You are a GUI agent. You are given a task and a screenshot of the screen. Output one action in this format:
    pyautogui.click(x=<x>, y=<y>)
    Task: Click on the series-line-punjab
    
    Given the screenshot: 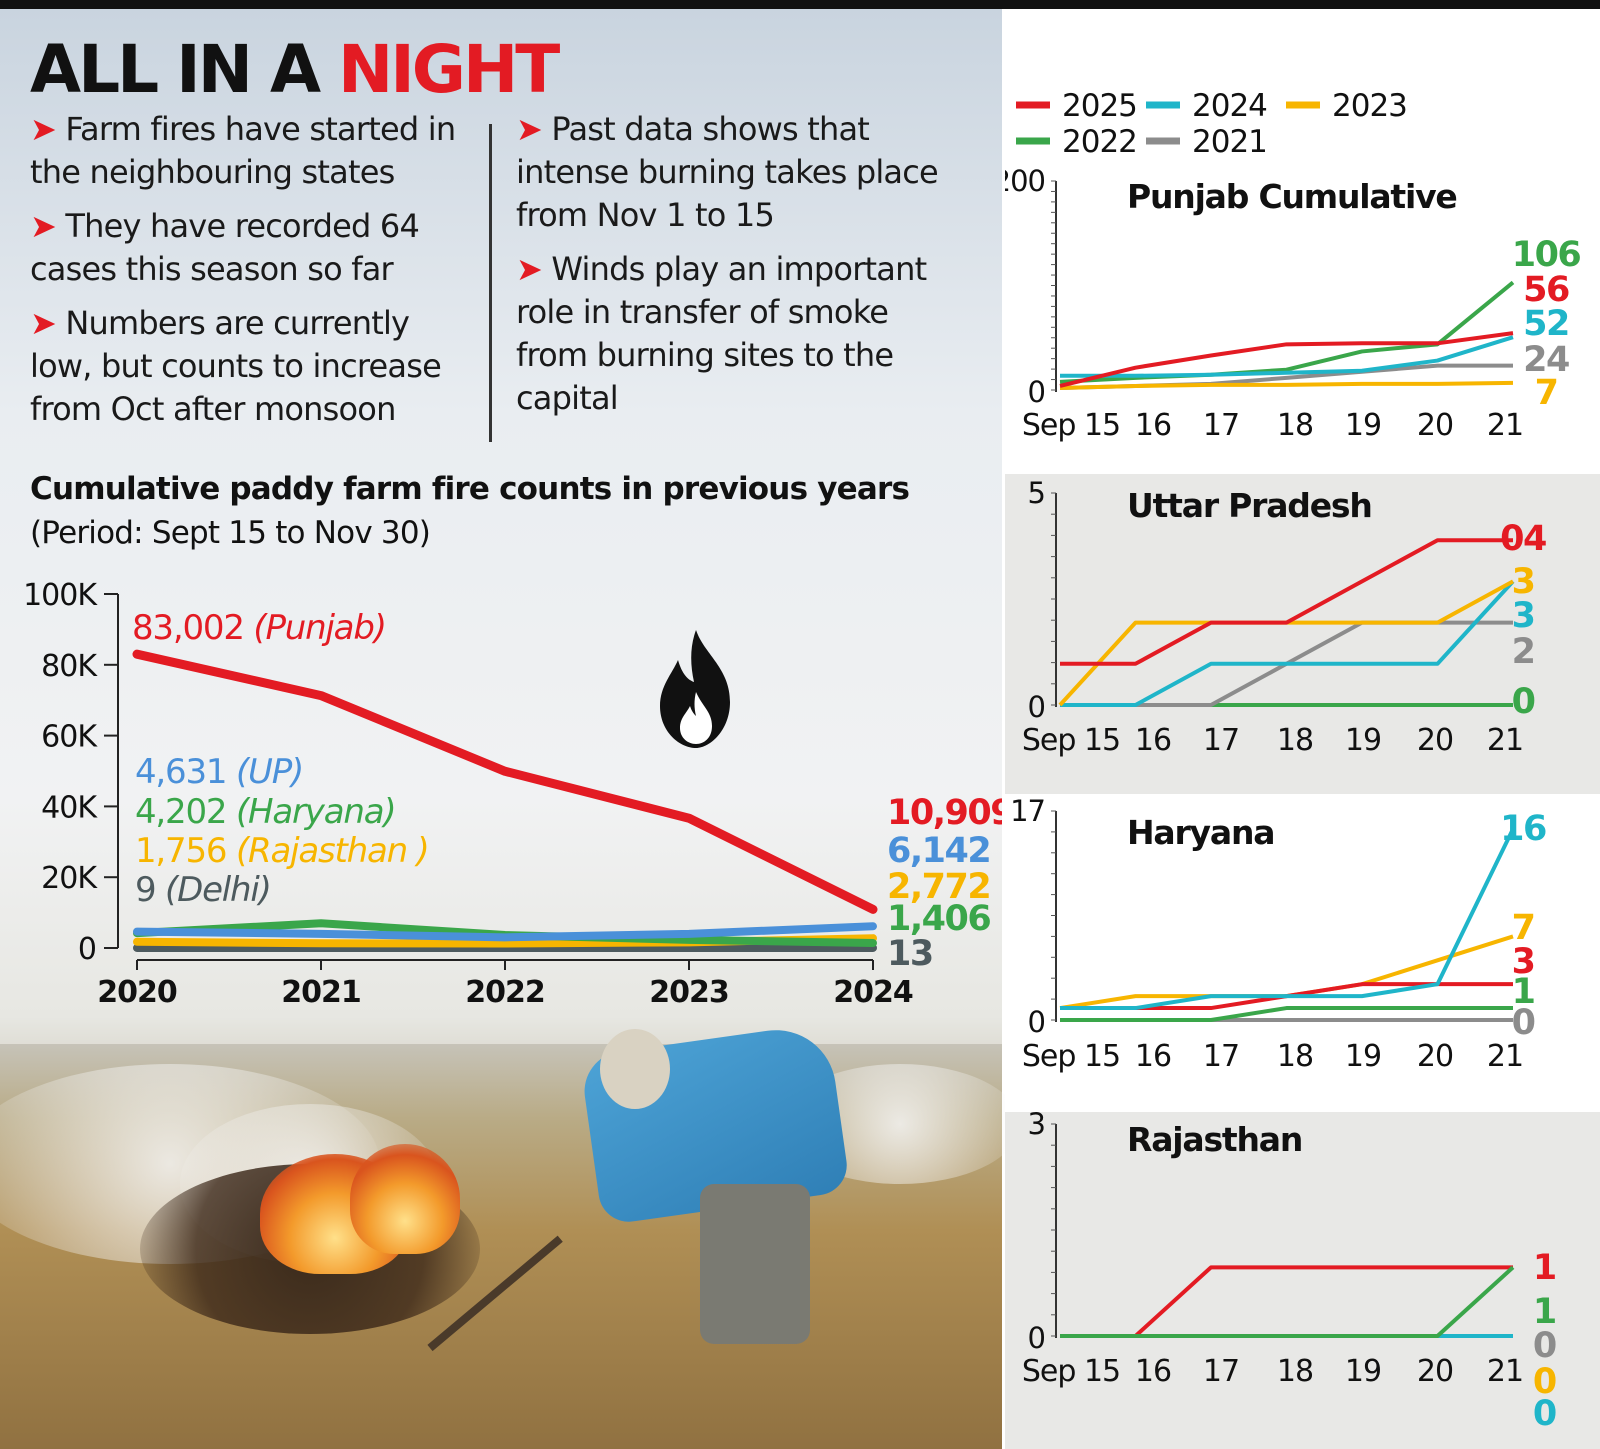 What is the action you would take?
    pyautogui.click(x=505, y=781)
    